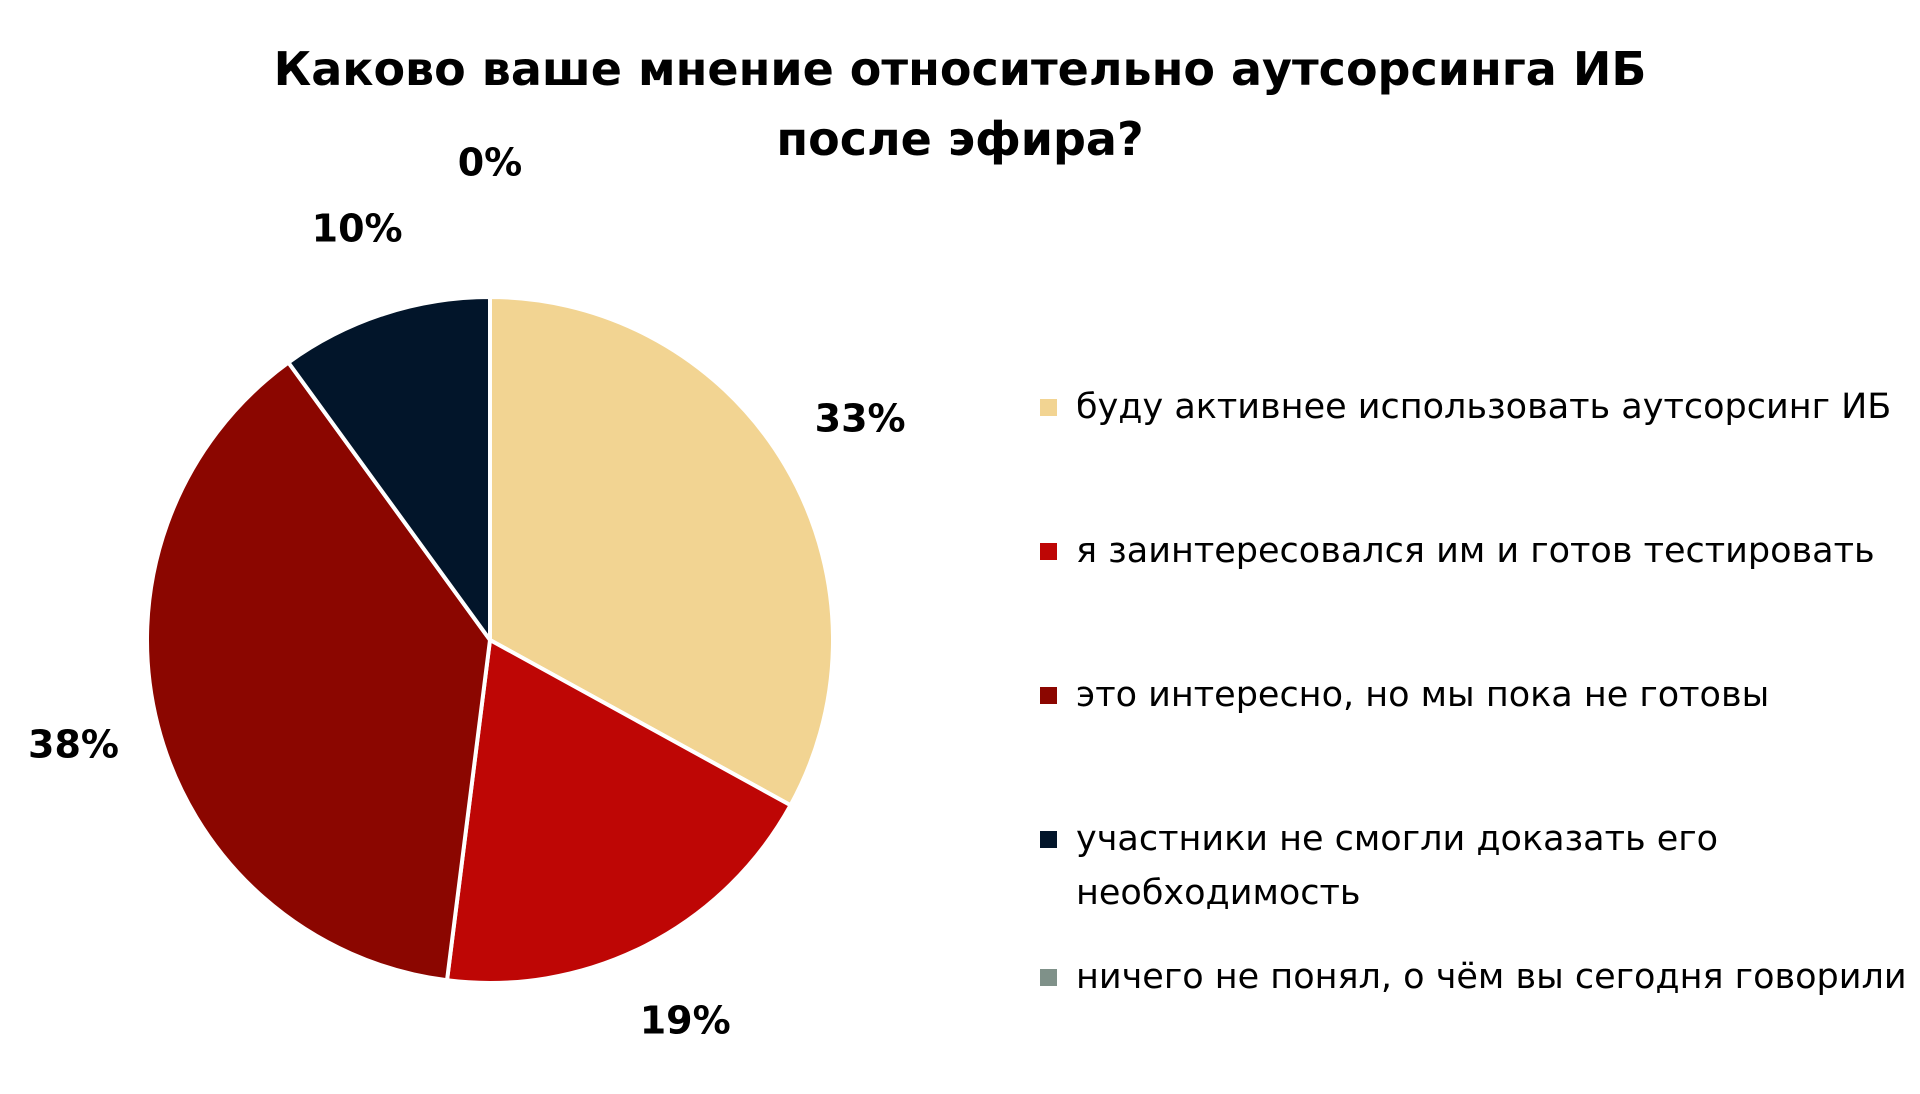 The width and height of the screenshot is (1920, 1094). What do you see at coordinates (1484, 407) in the screenshot?
I see `legend-label: буду активнее использовать аутсорсинг ИБ` at bounding box center [1484, 407].